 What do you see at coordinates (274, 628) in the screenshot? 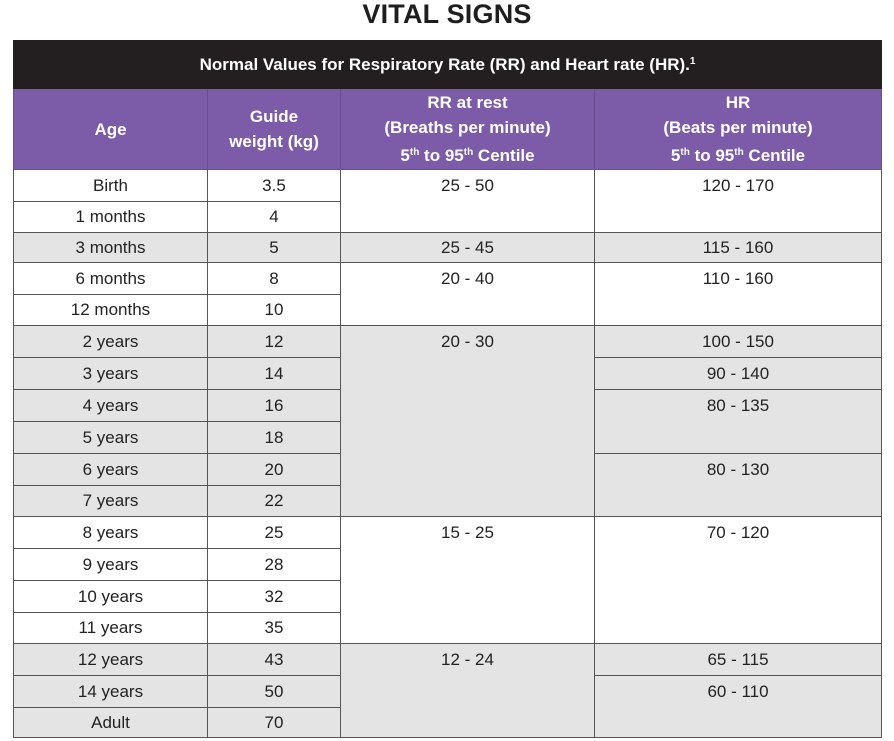
I see `weight-cell: 35` at bounding box center [274, 628].